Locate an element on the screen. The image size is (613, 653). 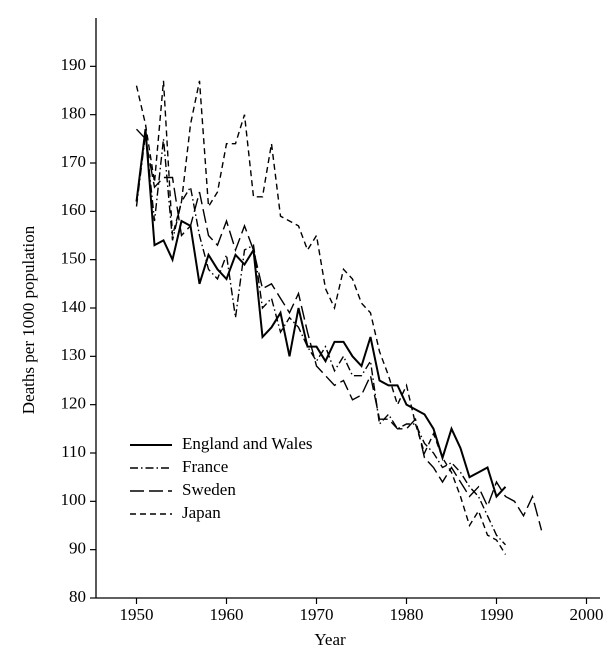
x-tick-label: 1980 is located at coordinates (407, 614).